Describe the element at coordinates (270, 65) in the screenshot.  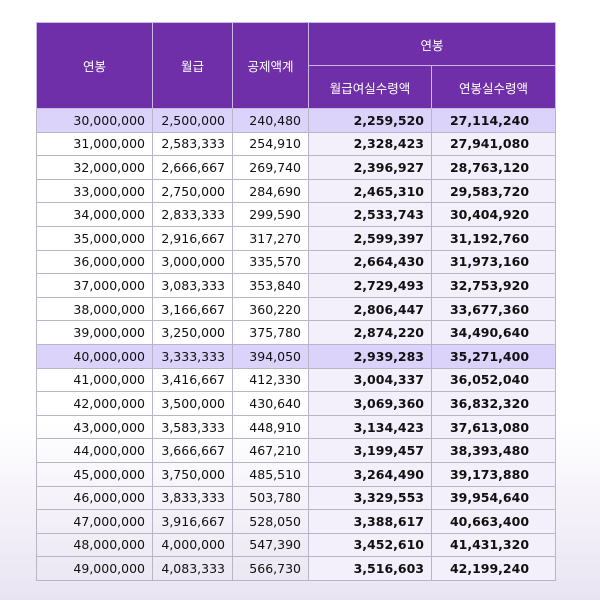
I see `header-deduction: 공제액계` at that location.